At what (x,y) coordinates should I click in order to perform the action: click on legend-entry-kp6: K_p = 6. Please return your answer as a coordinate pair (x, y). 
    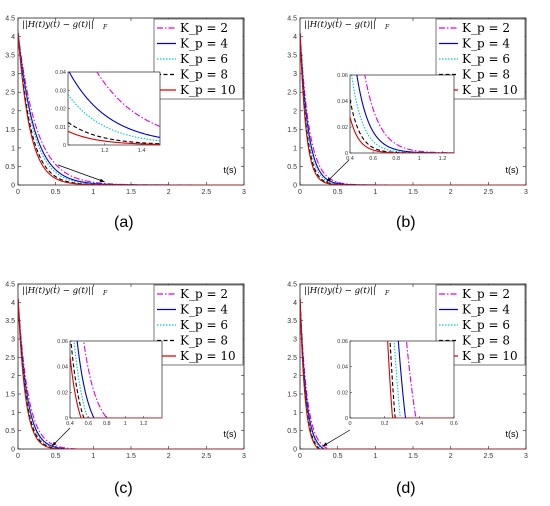
    Looking at the image, I should click on (486, 59).